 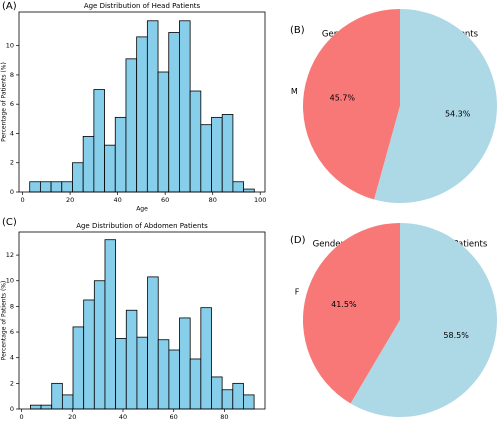 I want to click on slice-value-label: 54.3%, so click(x=458, y=113).